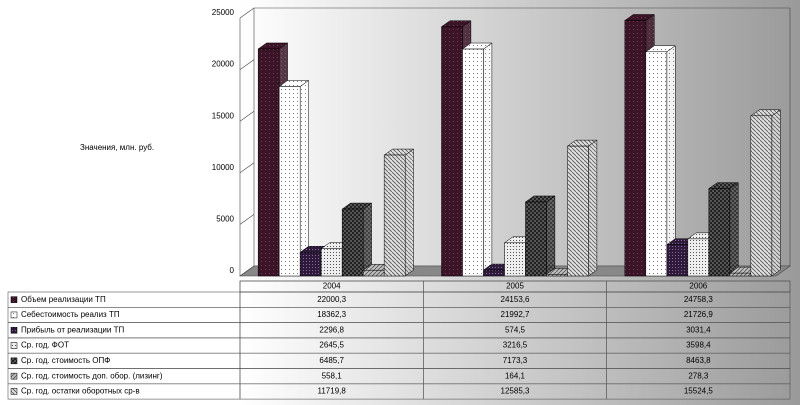 This screenshot has width=800, height=405. I want to click on category-label: 2005, so click(515, 286).